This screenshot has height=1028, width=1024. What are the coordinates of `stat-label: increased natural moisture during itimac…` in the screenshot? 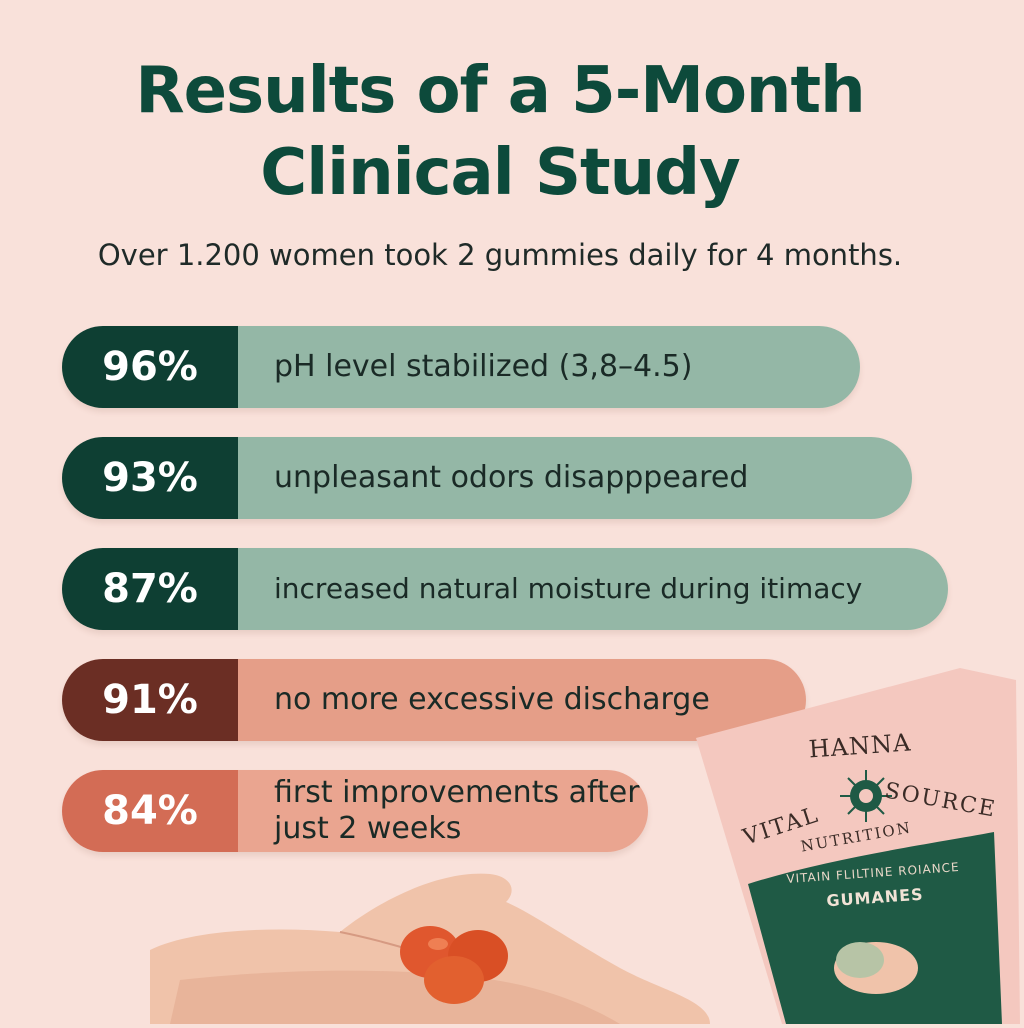 It's located at (593, 589).